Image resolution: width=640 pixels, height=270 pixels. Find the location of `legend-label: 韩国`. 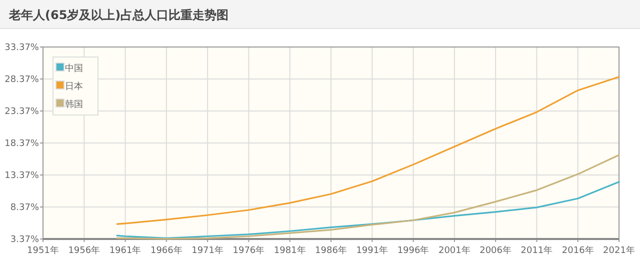

legend-label: 韩国 is located at coordinates (74, 104).